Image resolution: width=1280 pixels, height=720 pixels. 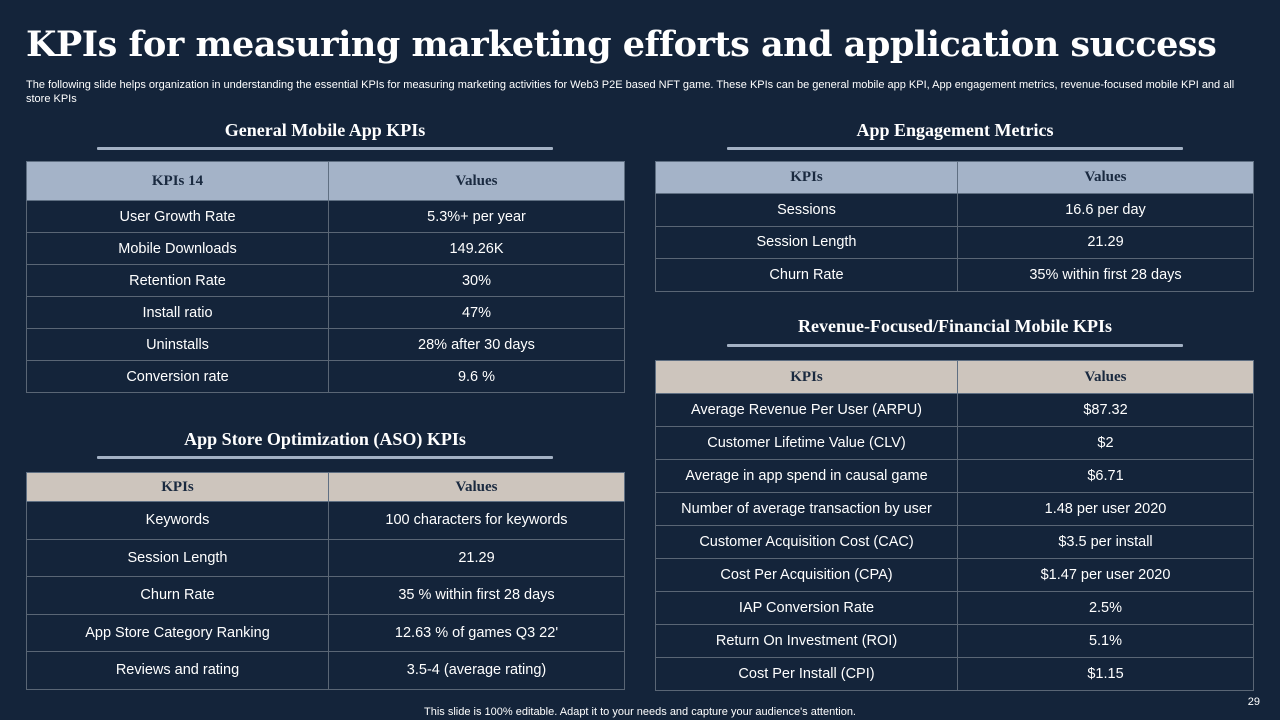 I want to click on table-row: Conversion rate 9.6 %, so click(x=325, y=376).